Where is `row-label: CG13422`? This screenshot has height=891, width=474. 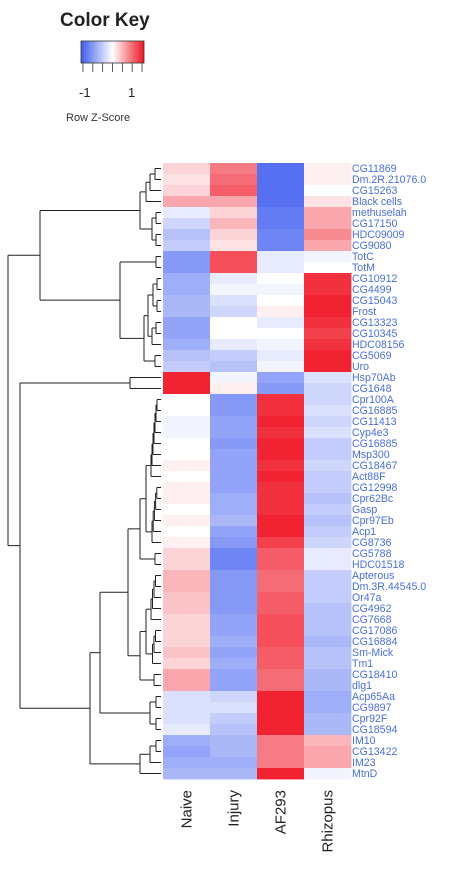
row-label: CG13422 is located at coordinates (374, 752).